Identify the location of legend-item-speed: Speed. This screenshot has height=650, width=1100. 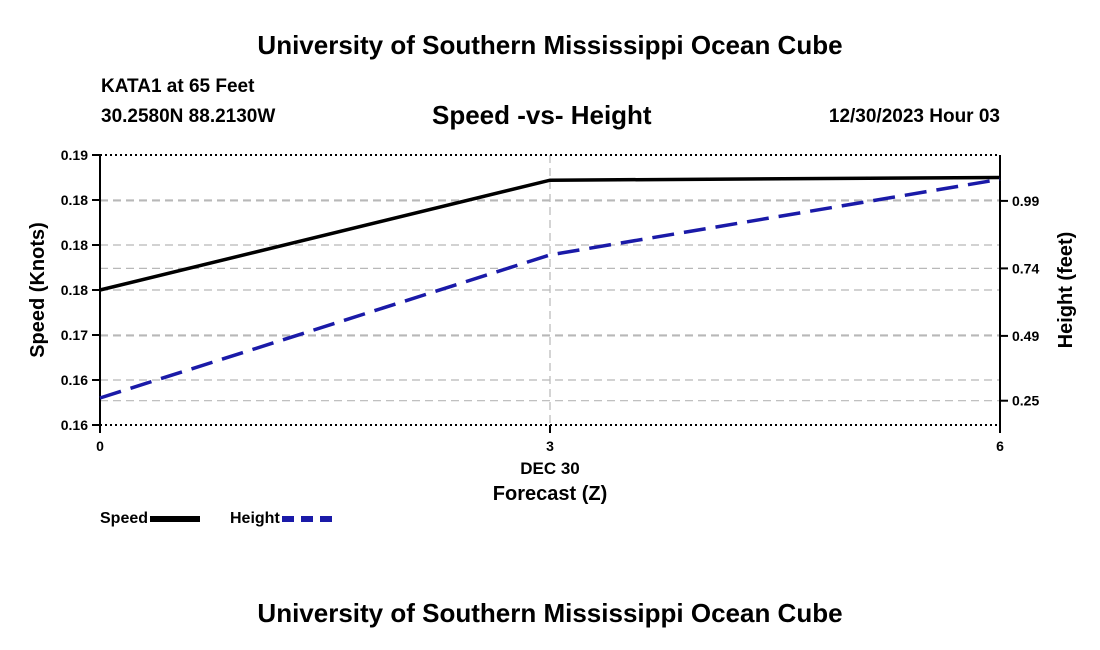
(150, 519).